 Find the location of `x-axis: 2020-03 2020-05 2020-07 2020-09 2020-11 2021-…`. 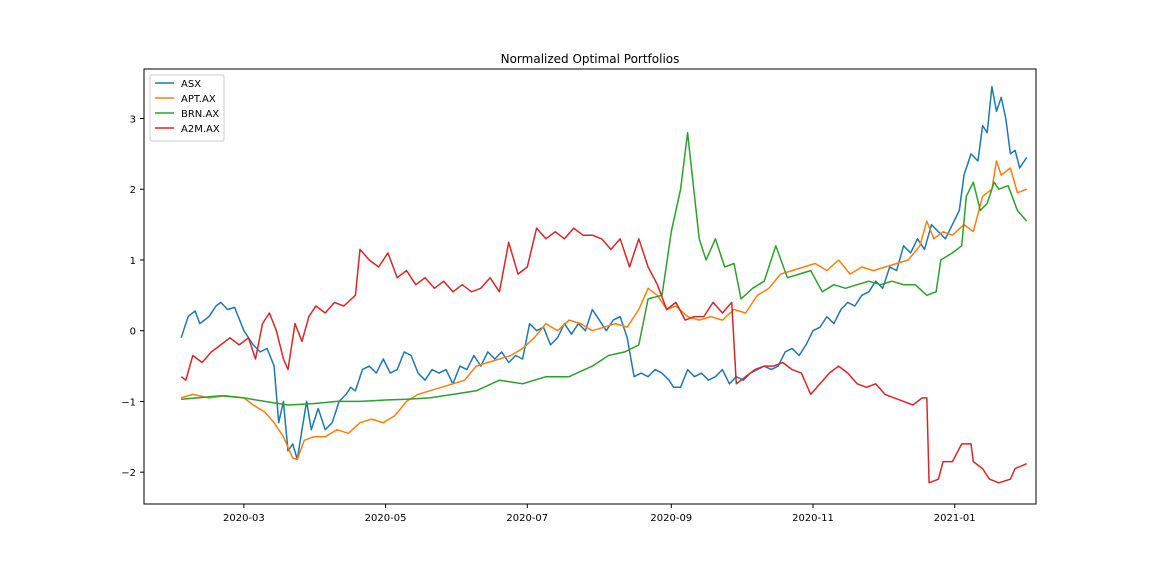

x-axis: 2020-03 2020-05 2020-07 2020-09 2020-11 2021-… is located at coordinates (599, 514).